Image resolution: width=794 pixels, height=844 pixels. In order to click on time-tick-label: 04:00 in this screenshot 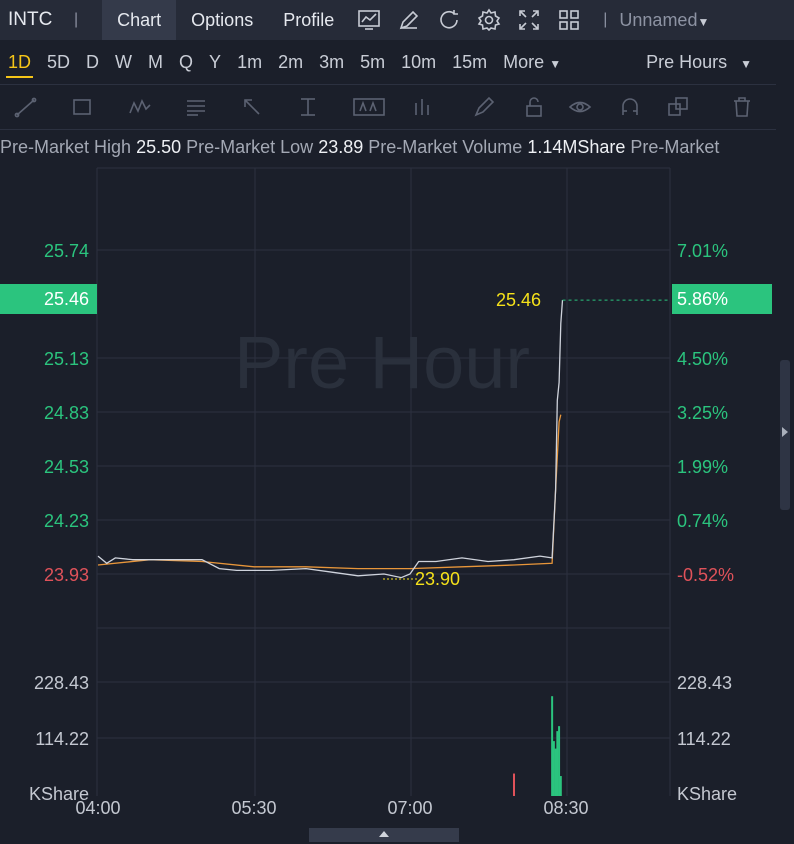, I will do `click(97, 808)`.